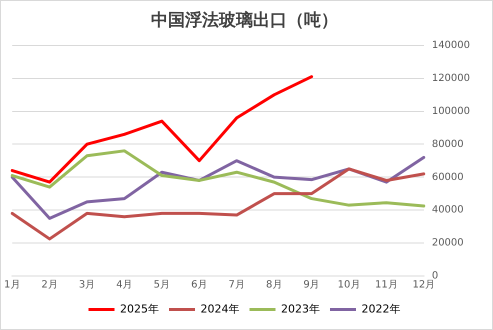  What do you see at coordinates (451, 111) in the screenshot?
I see `y-tick-label: 100000` at bounding box center [451, 111].